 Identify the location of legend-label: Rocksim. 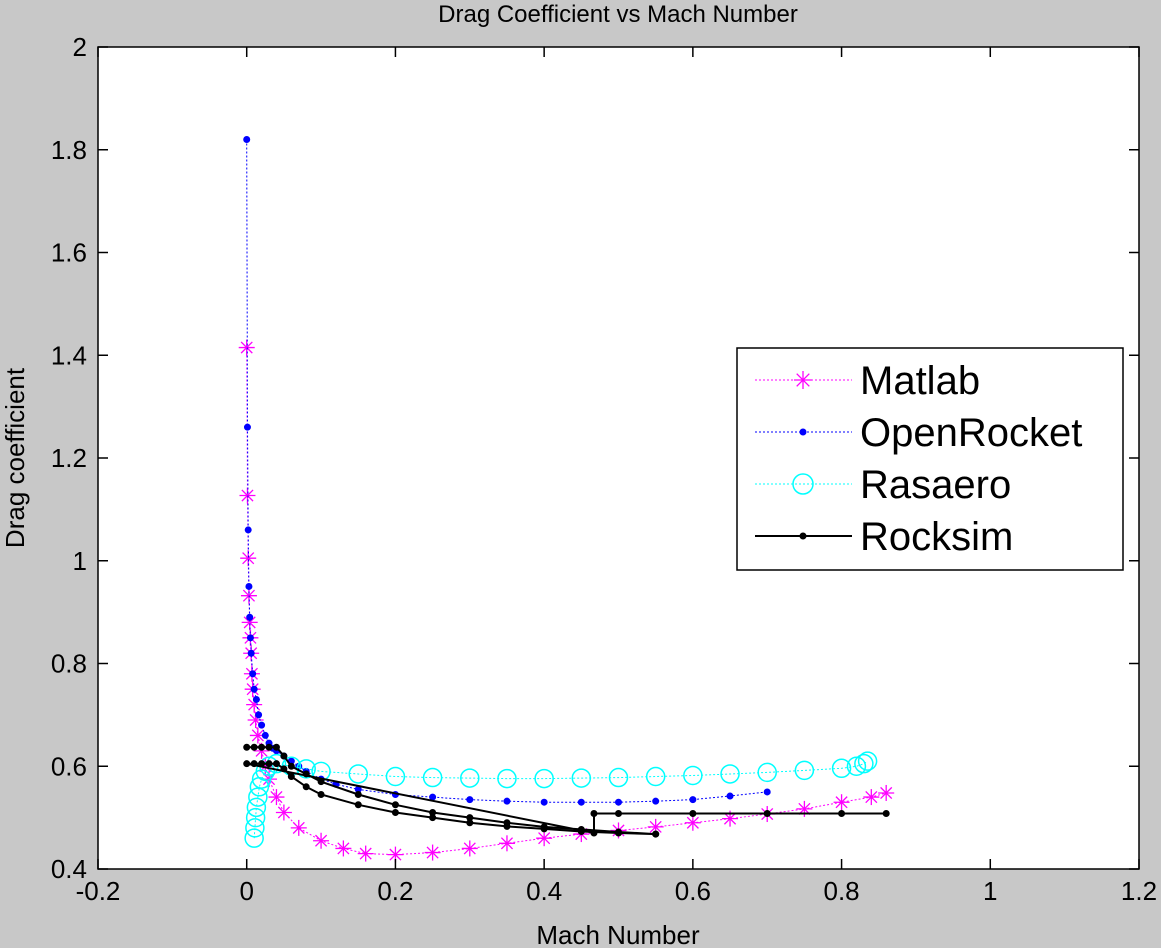
(936, 537).